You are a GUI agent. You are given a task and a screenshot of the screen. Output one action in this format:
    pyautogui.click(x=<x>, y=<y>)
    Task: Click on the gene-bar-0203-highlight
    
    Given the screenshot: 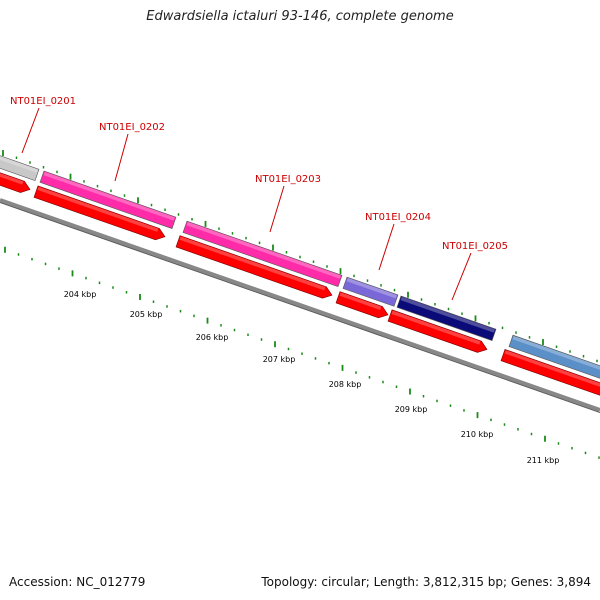 What is the action you would take?
    pyautogui.click(x=263, y=250)
    